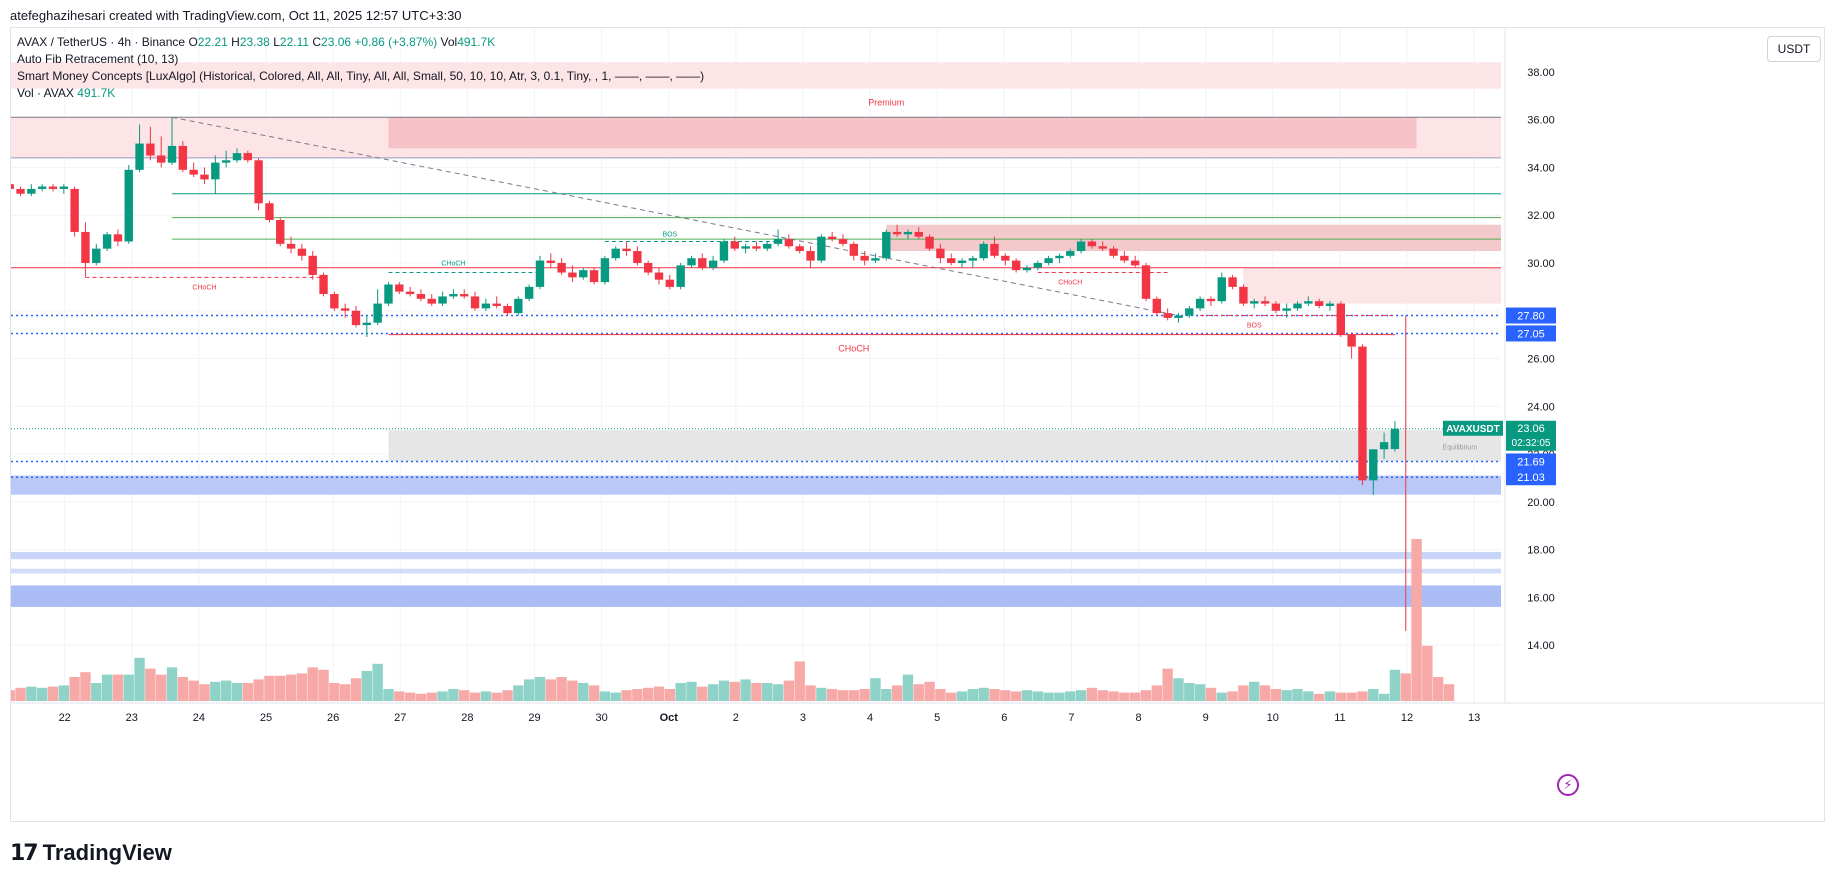  I want to click on low-label: L, so click(276, 42).